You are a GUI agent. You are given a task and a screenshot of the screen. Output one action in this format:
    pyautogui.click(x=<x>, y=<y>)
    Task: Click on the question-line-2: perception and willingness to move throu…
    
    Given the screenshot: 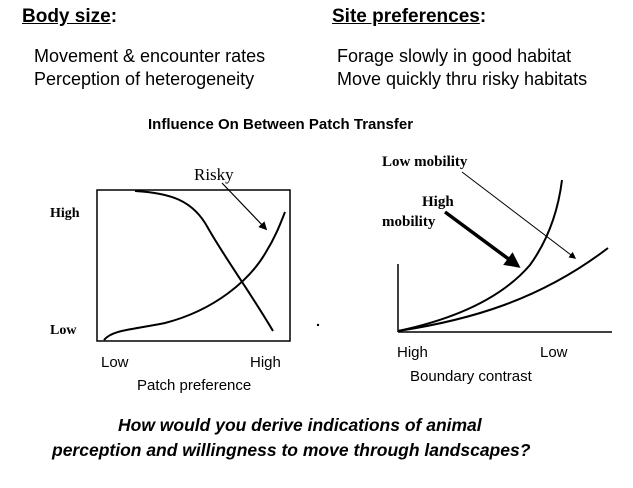 What is the action you would take?
    pyautogui.click(x=291, y=450)
    